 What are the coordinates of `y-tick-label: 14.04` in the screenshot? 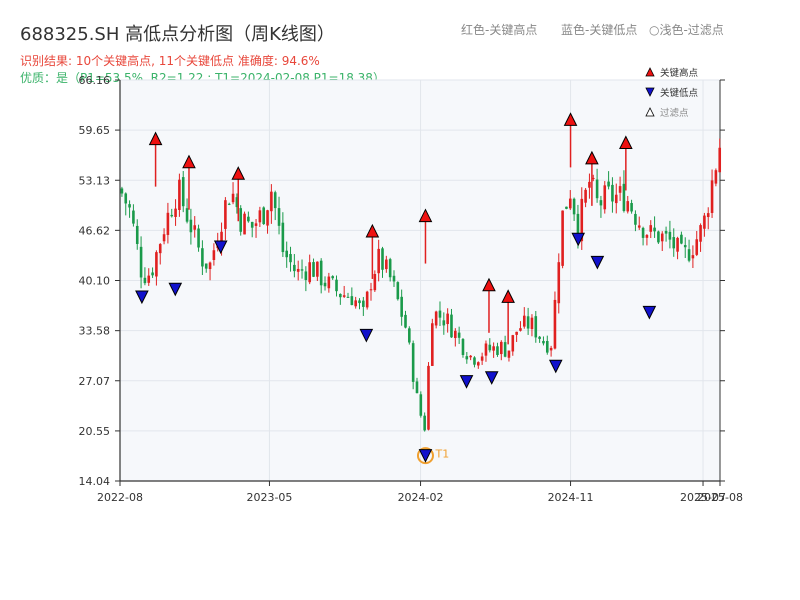 It's located at (95, 481).